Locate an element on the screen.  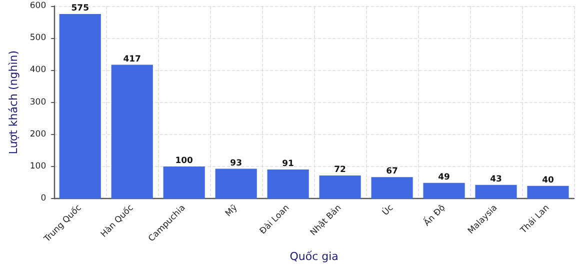
y-tick-label: 600 is located at coordinates (38, 6).